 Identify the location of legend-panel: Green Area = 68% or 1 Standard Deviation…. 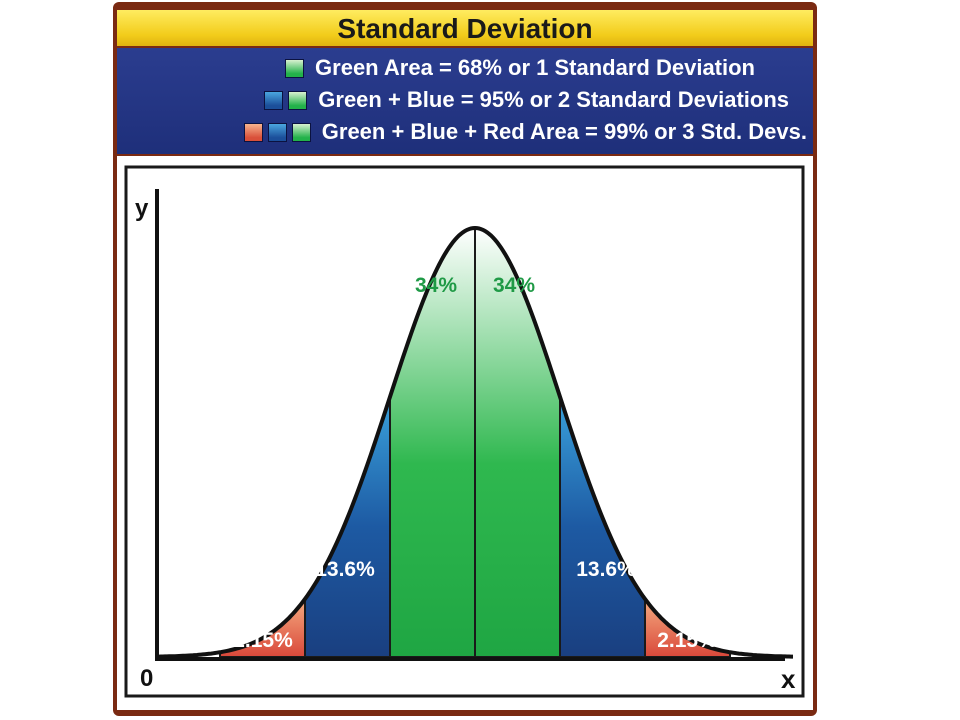
(465, 101).